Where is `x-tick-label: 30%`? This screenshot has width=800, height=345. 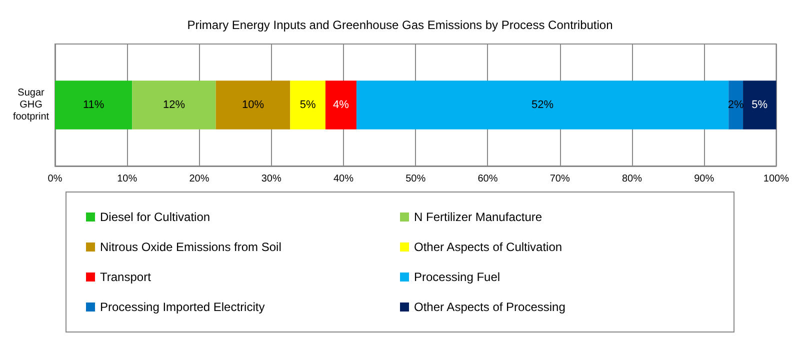
x-tick-label: 30% is located at coordinates (271, 179).